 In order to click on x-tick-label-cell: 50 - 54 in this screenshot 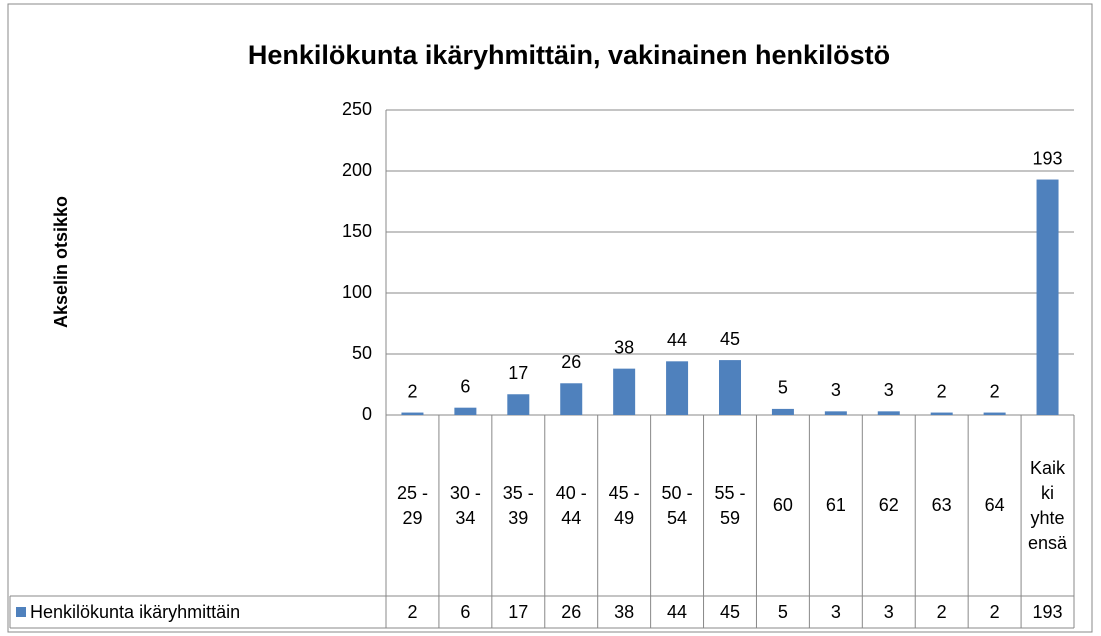, I will do `click(677, 505)`.